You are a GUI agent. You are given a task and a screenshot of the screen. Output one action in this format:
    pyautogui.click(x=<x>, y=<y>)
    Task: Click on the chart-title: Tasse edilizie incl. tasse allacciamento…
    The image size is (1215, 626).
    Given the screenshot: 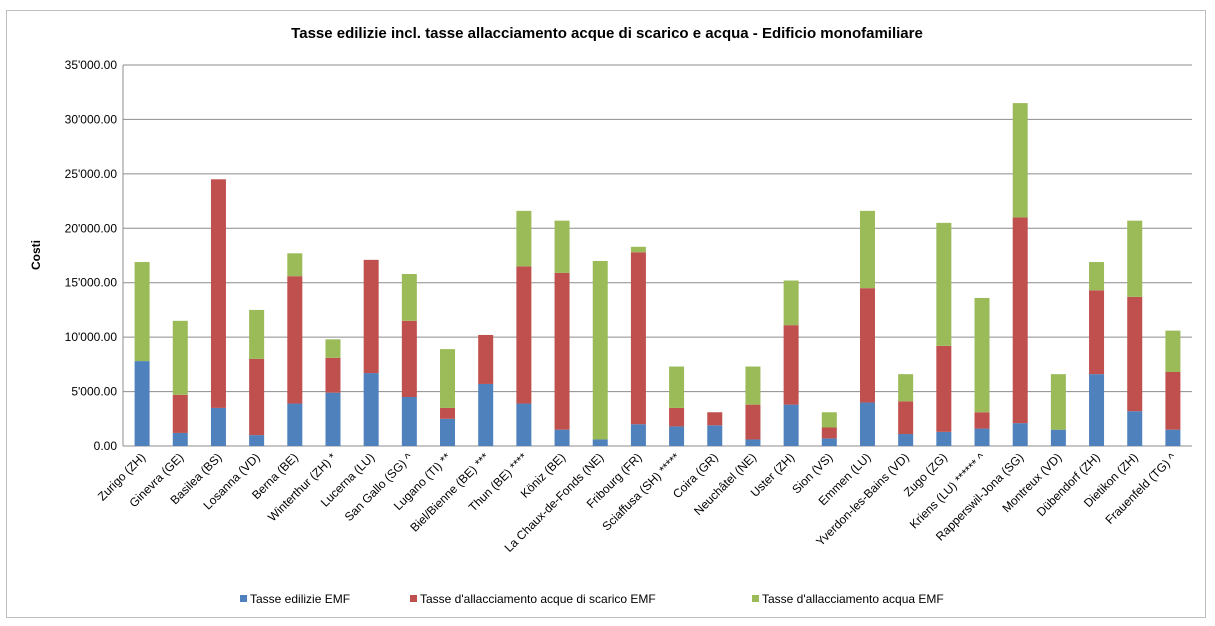 What is the action you would take?
    pyautogui.click(x=607, y=33)
    